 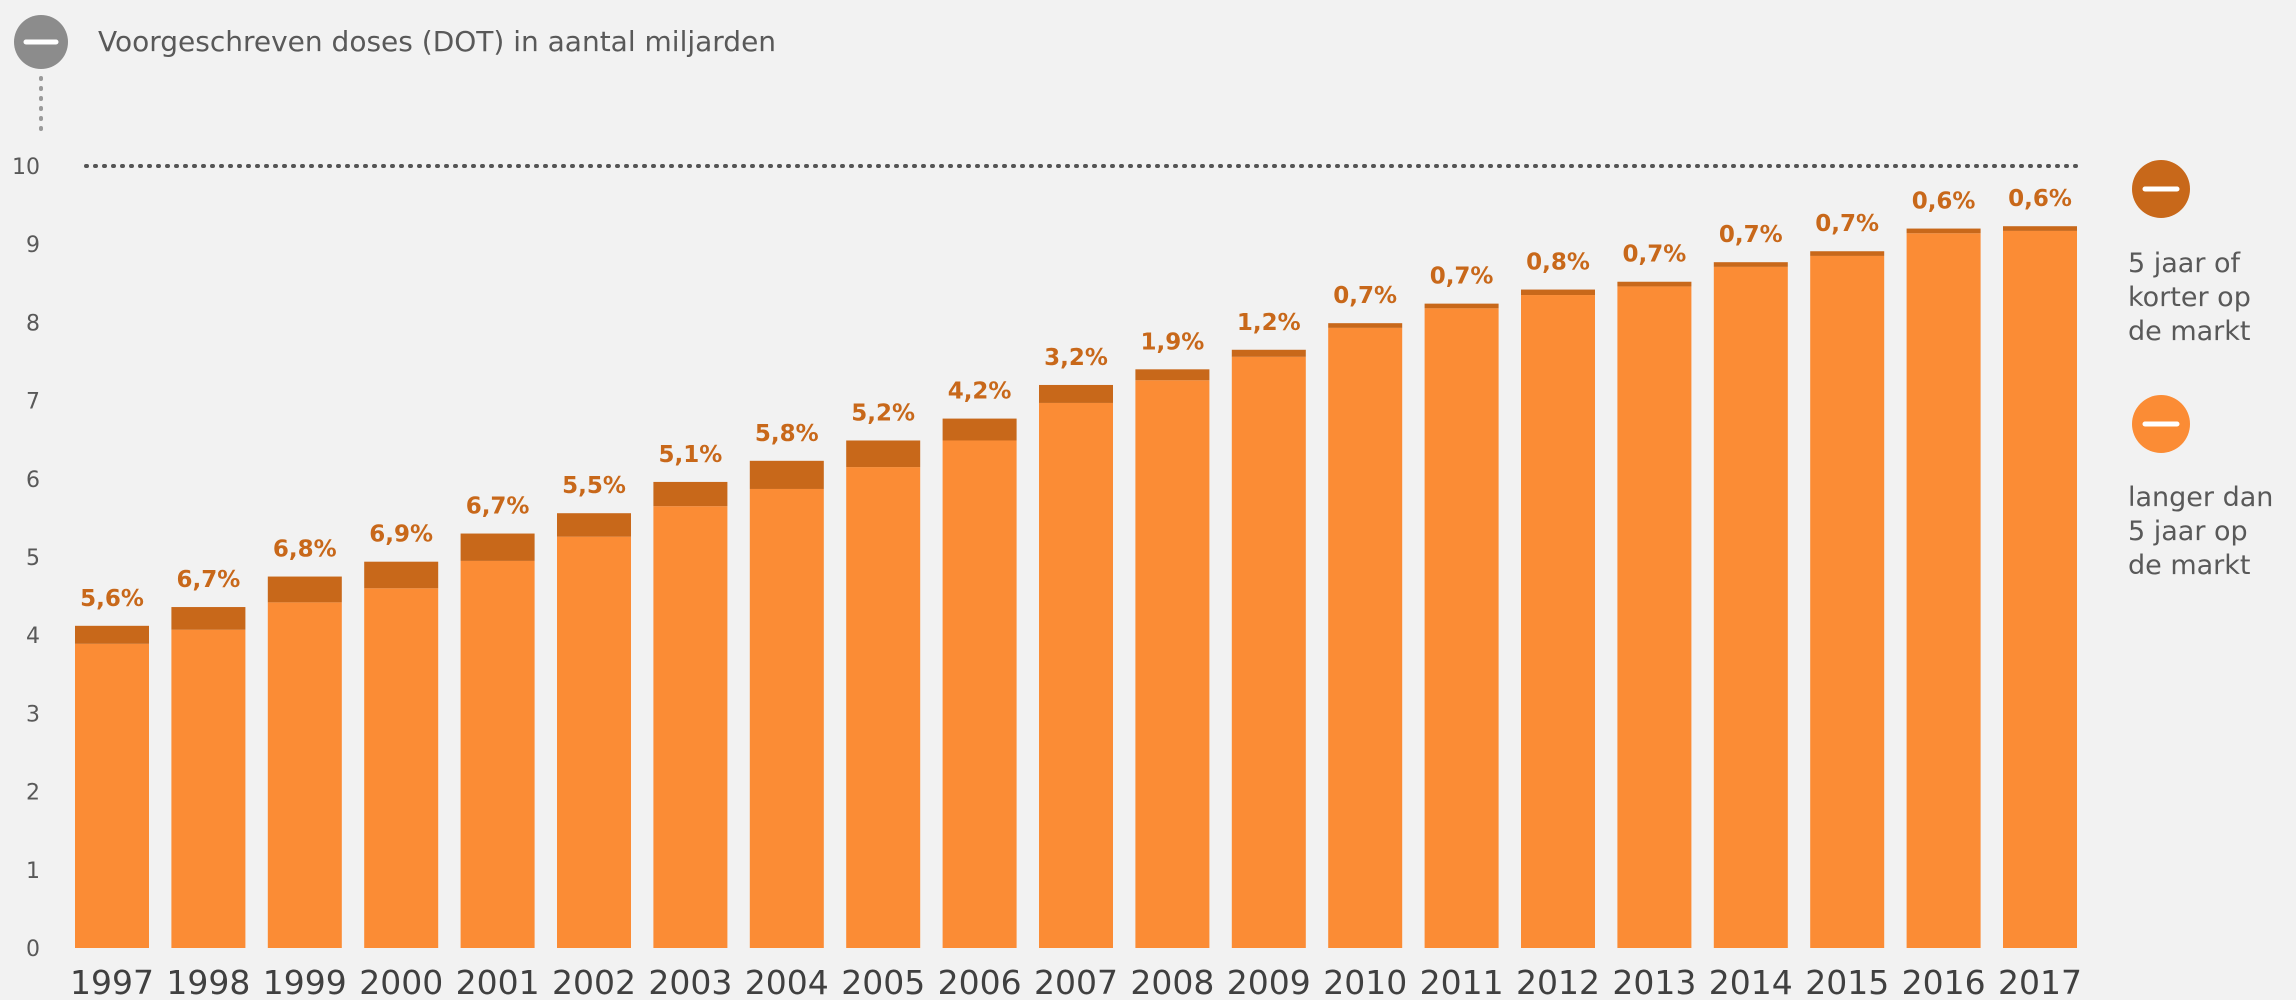 I want to click on y-tick-label: 5, so click(x=33, y=558).